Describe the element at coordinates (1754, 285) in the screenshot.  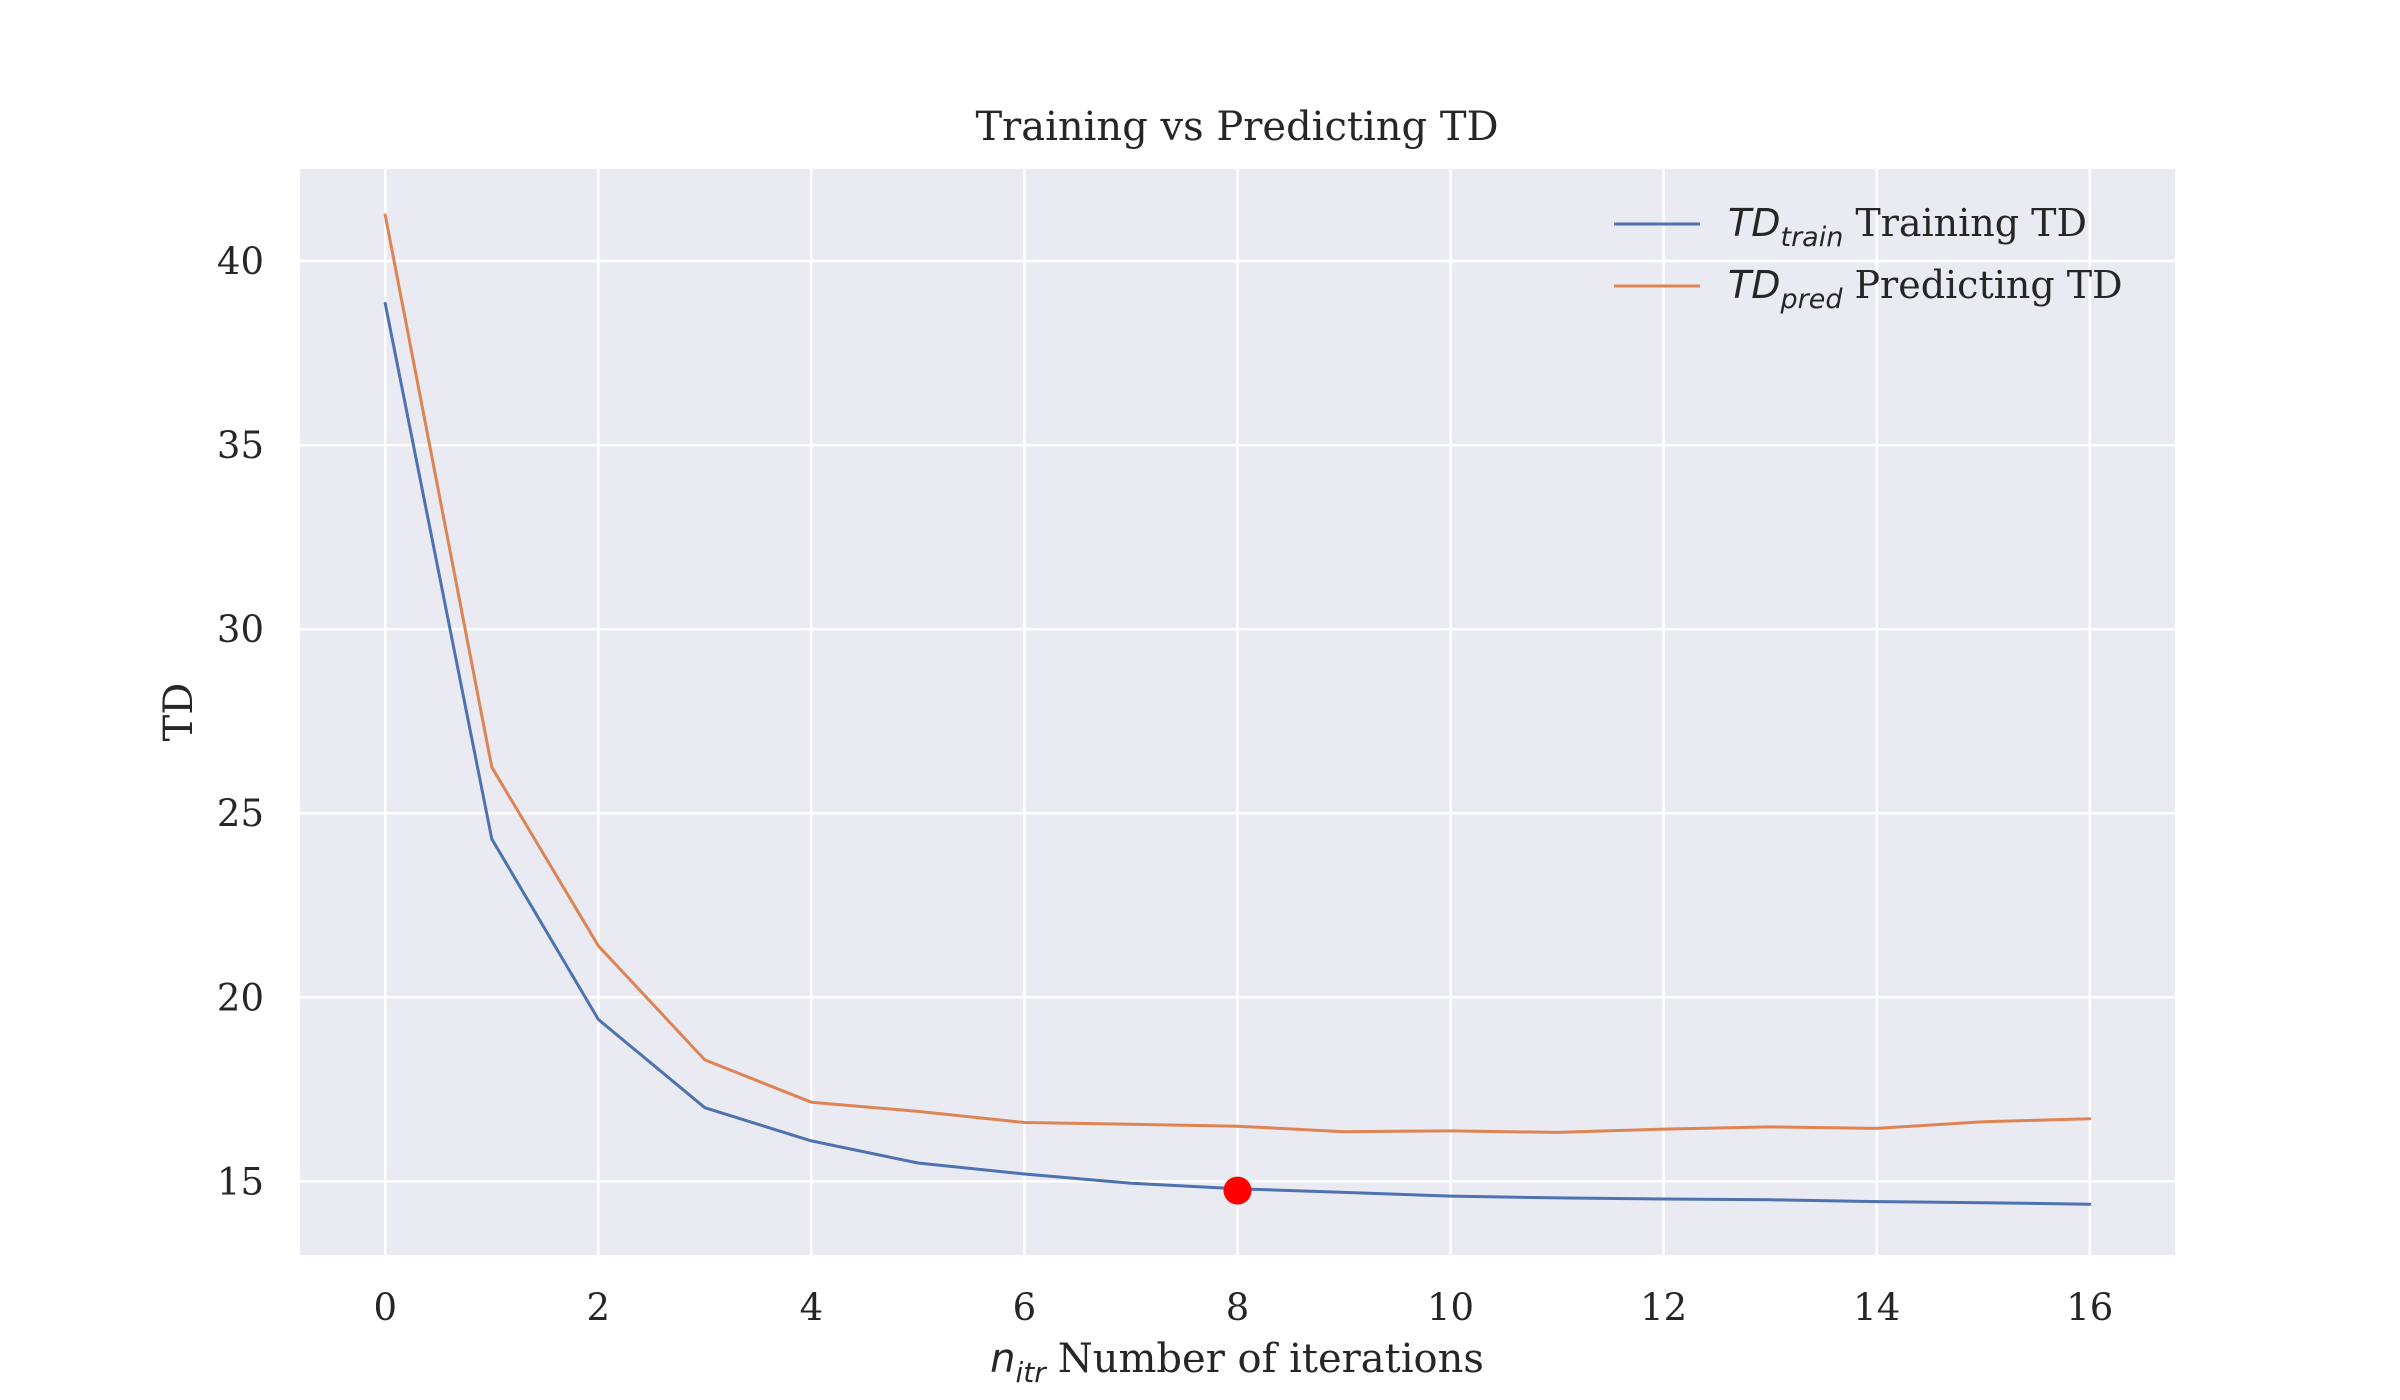
I see `legend-symbol-predicting: TD` at that location.